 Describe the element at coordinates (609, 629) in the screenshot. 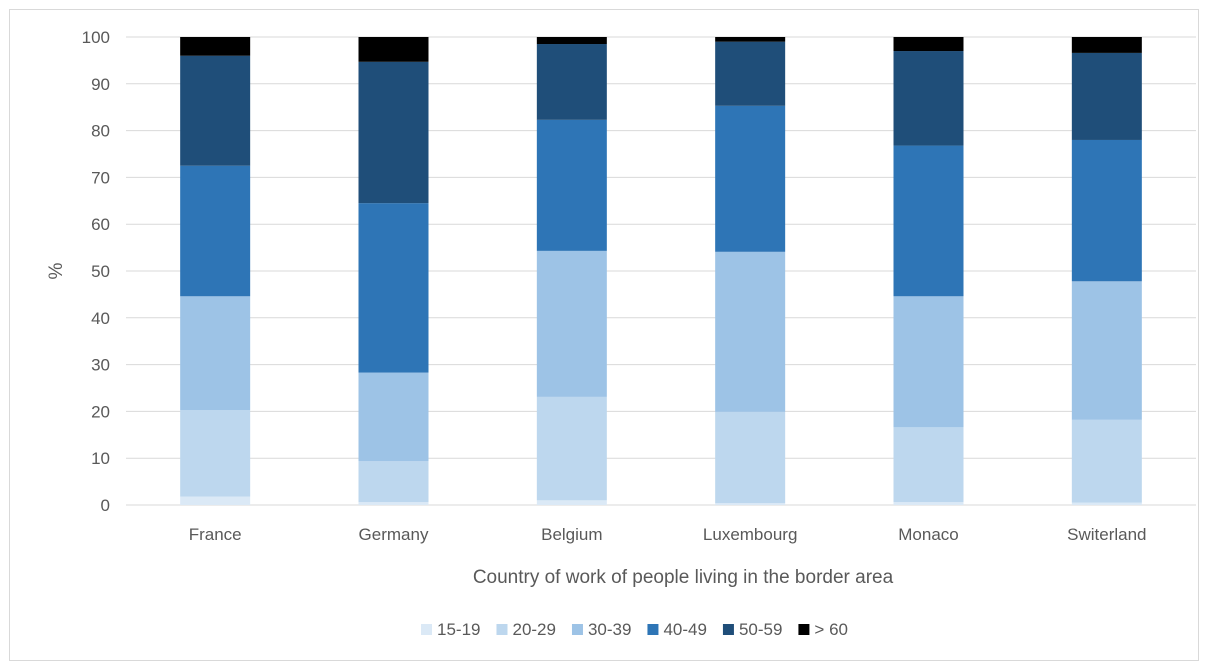

I see `legend-label: 30-39` at that location.